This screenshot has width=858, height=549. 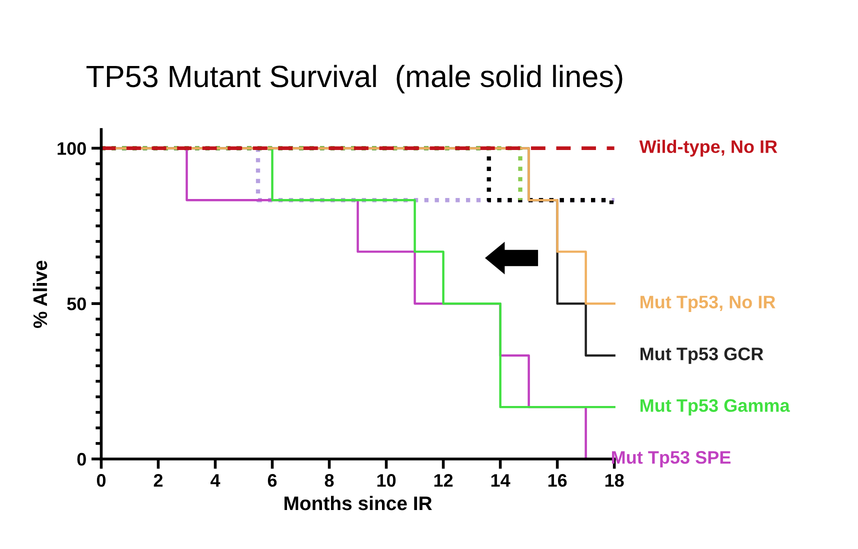 I want to click on x-axis-title: Months since IR, so click(x=358, y=503).